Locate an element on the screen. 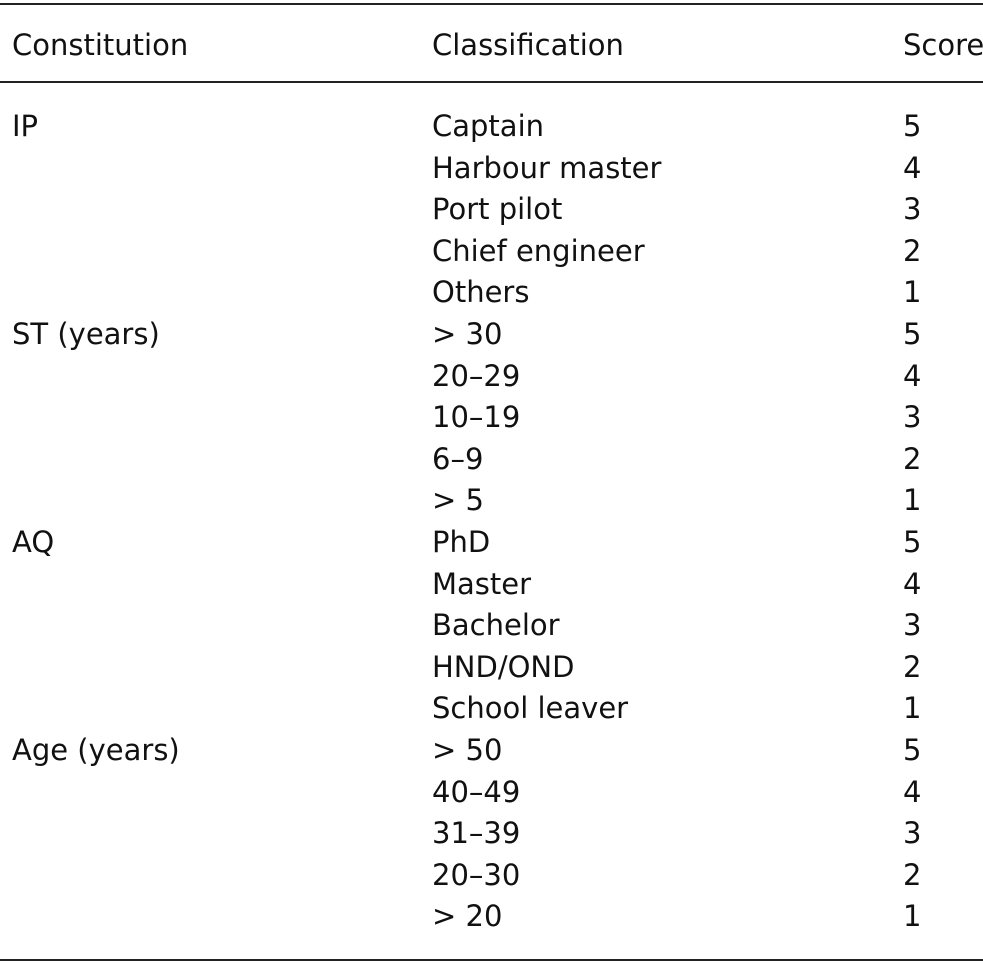 This screenshot has width=983, height=963. classification-cell: 6–9 is located at coordinates (458, 458).